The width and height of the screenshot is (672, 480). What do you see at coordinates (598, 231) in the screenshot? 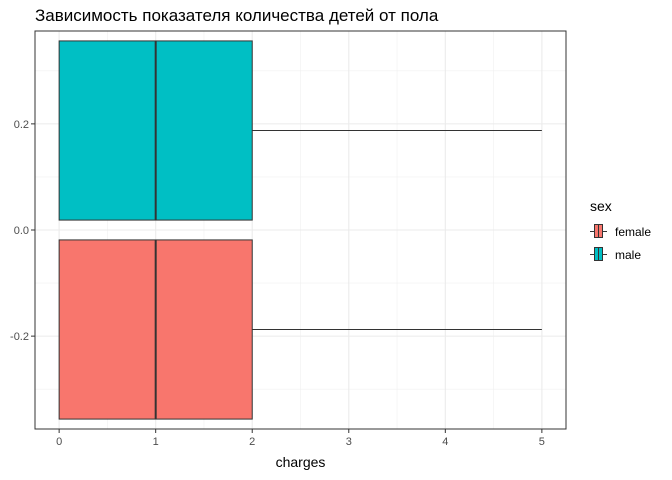
I see `legend-key-female` at bounding box center [598, 231].